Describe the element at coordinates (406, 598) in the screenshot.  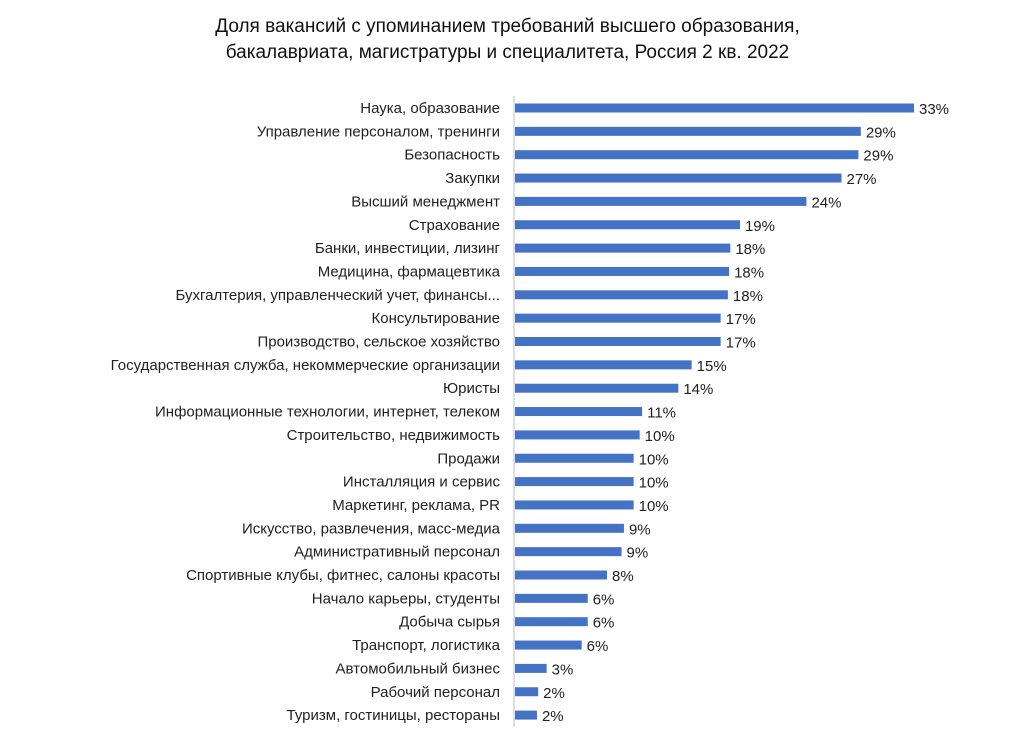
I see `category-label: Начало карьеры, студенты` at that location.